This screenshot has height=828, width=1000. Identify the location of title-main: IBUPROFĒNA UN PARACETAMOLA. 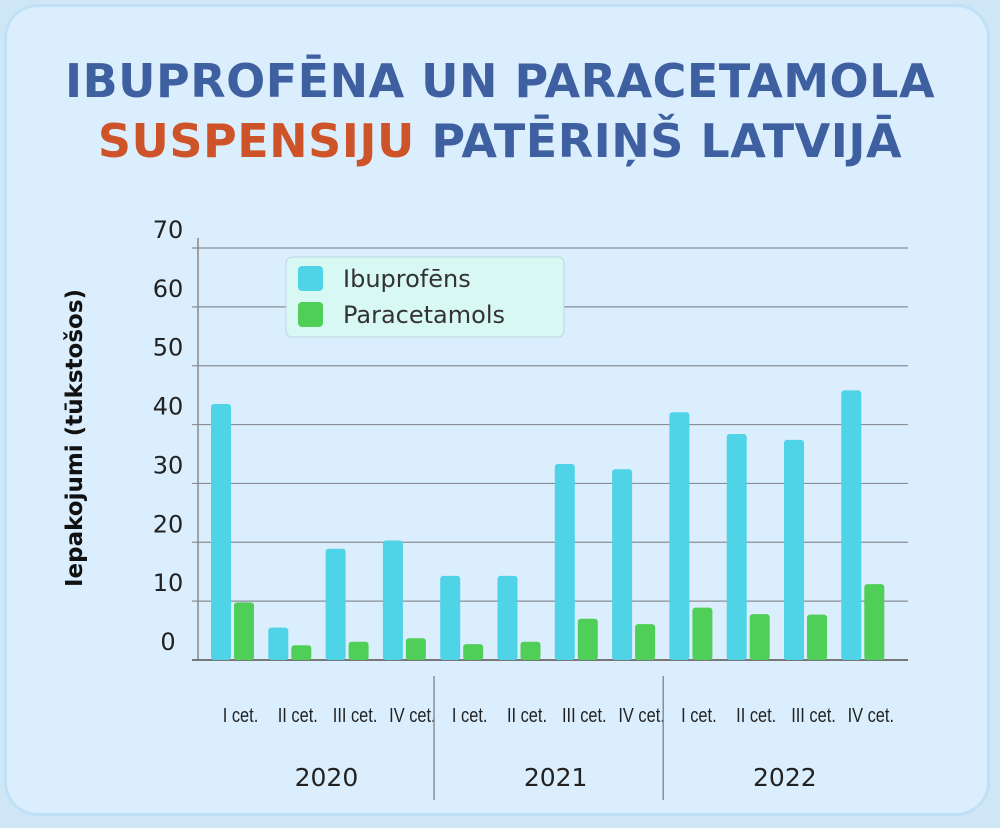
(500, 81).